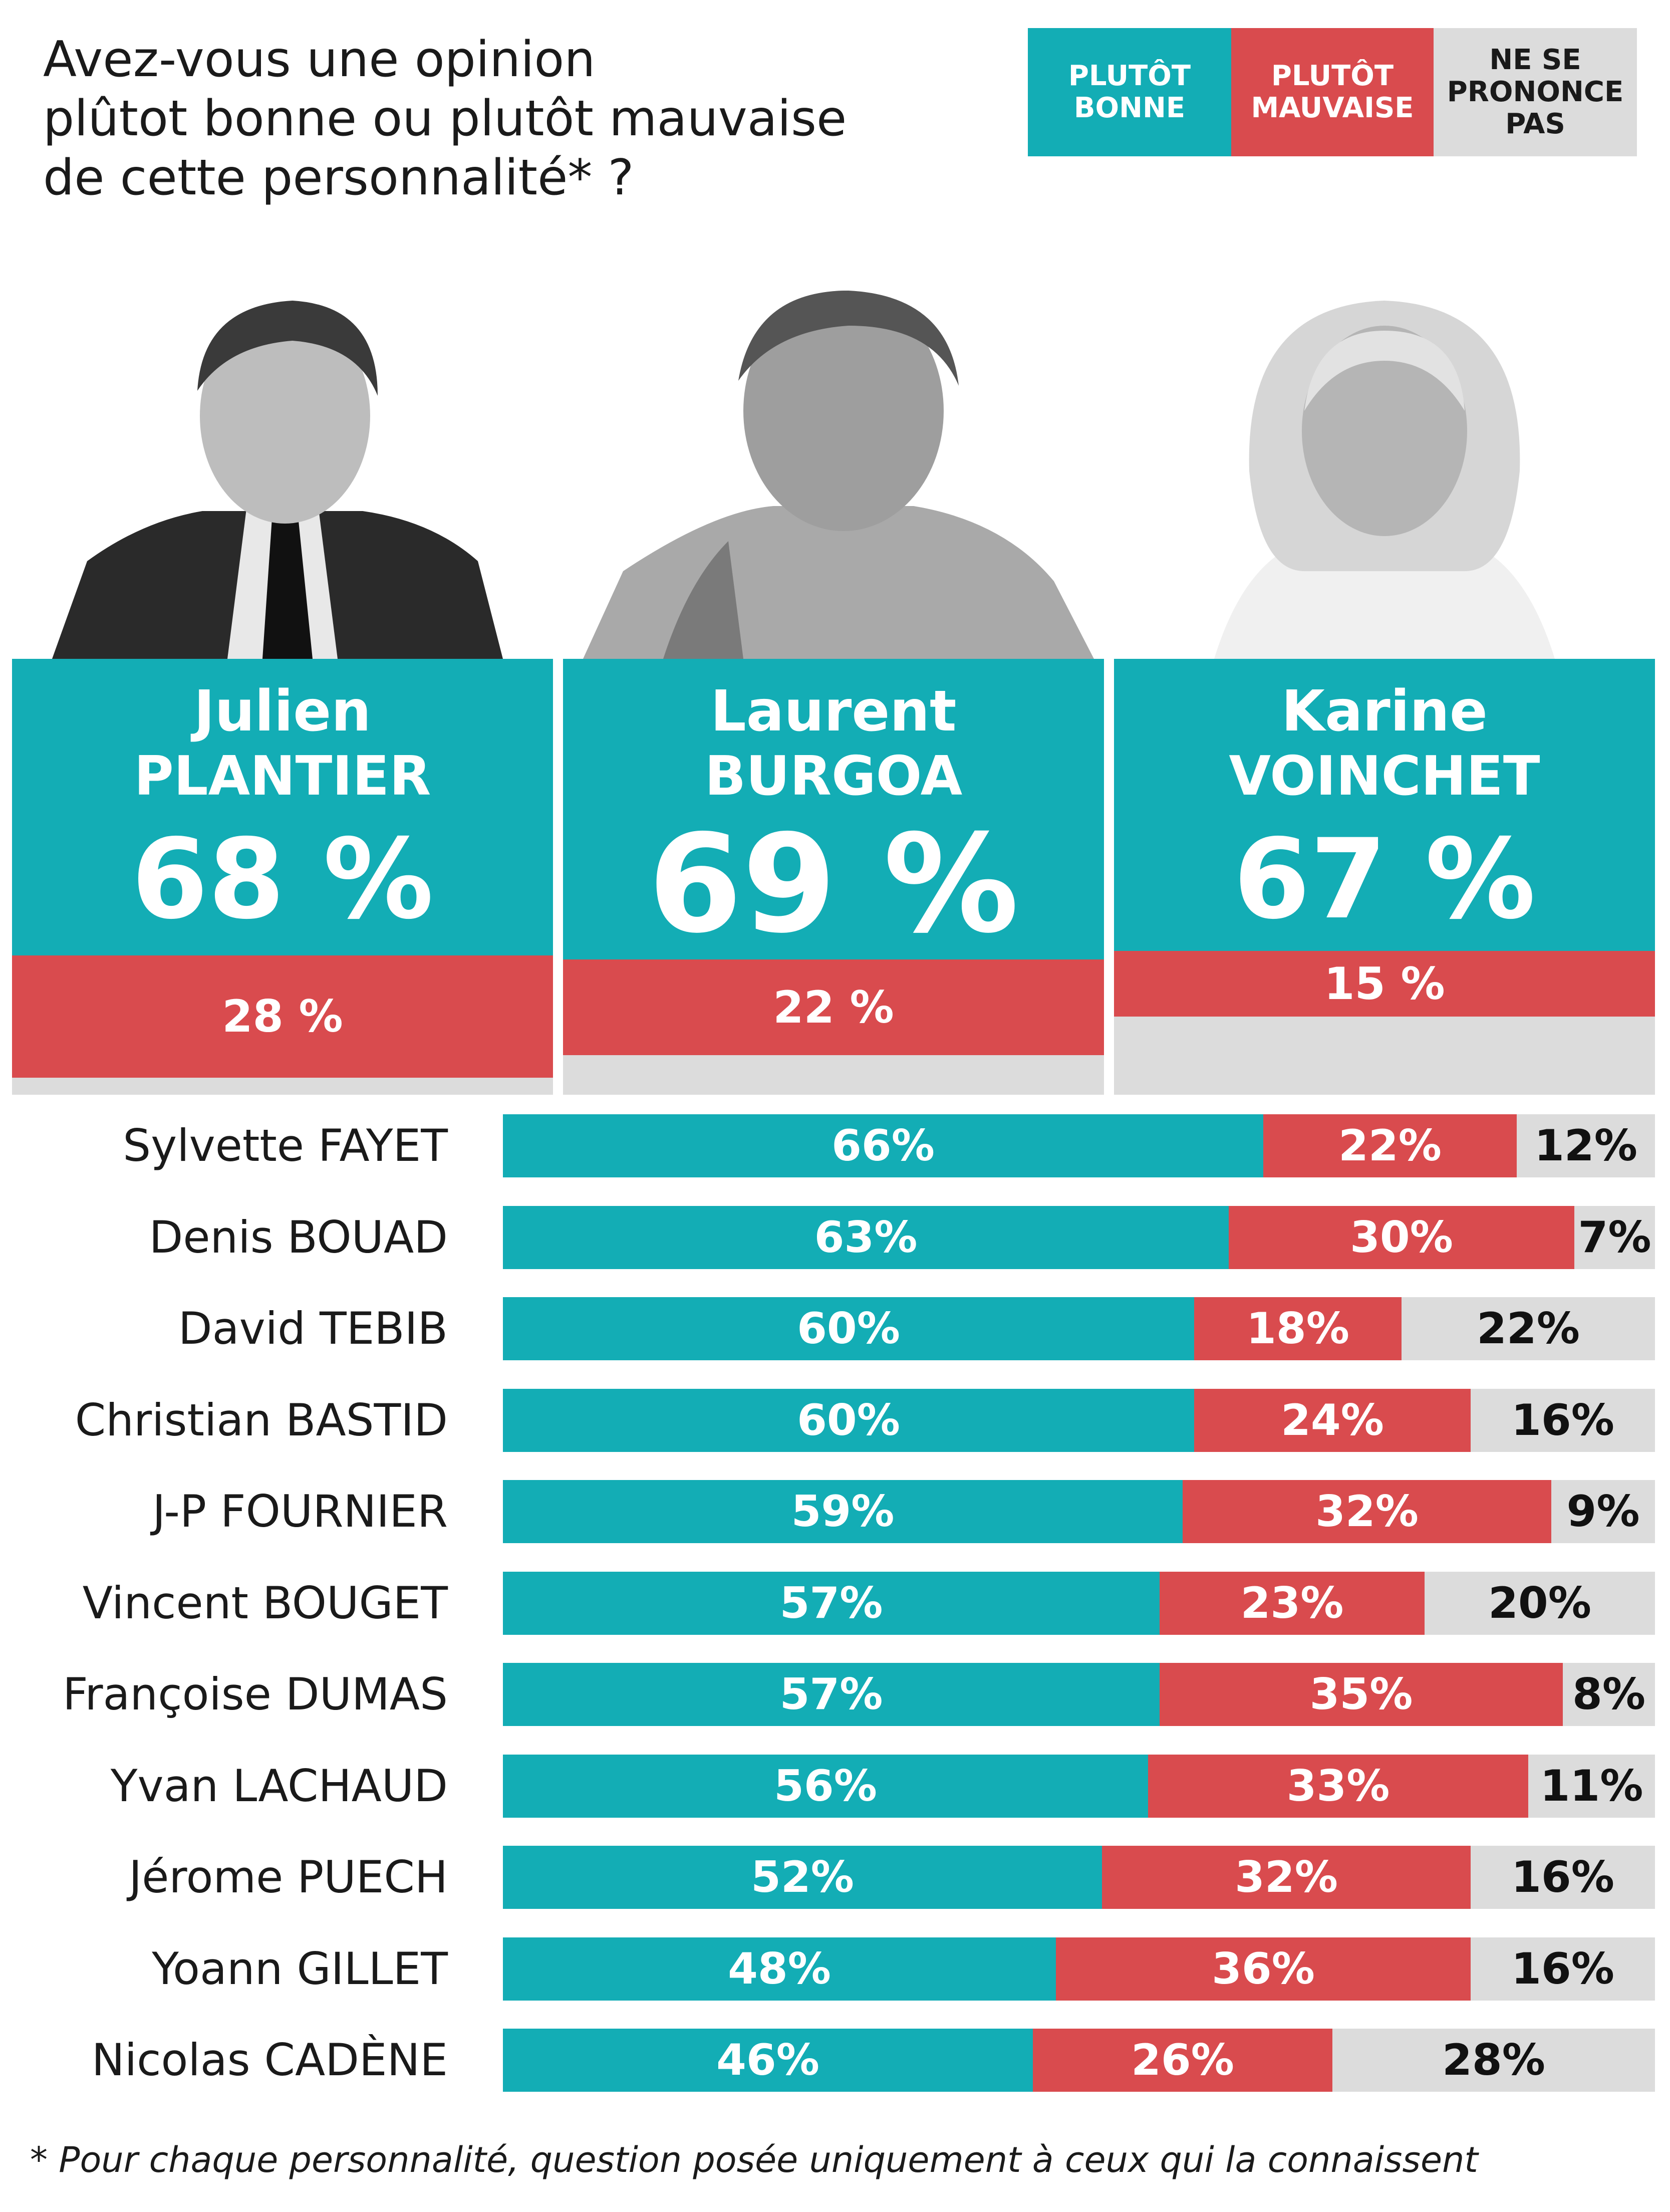 The width and height of the screenshot is (1670, 2212). Describe the element at coordinates (338, 177) in the screenshot. I see `question-line: de cette personnalité* ?` at that location.